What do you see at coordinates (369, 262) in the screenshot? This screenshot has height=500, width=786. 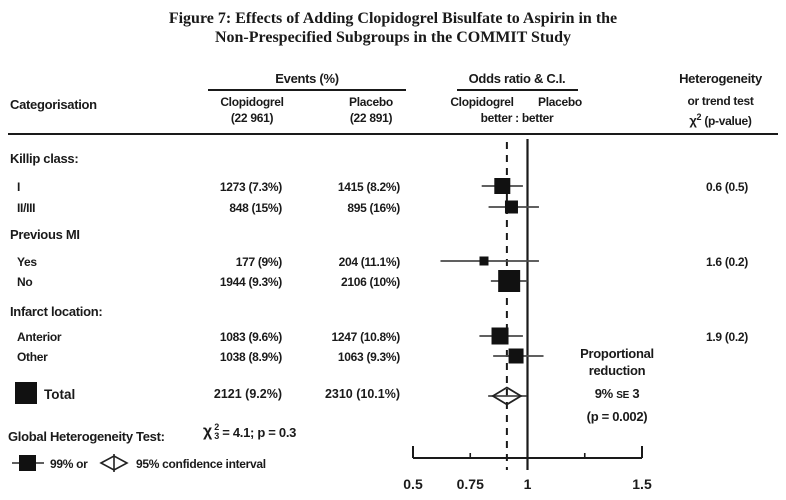 I see `row-mi-yes-placebo: 204 (11.1%)` at bounding box center [369, 262].